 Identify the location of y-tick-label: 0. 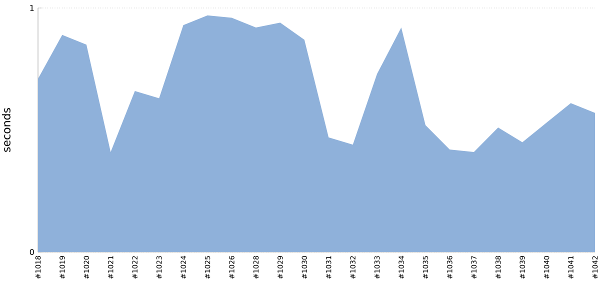
(32, 252).